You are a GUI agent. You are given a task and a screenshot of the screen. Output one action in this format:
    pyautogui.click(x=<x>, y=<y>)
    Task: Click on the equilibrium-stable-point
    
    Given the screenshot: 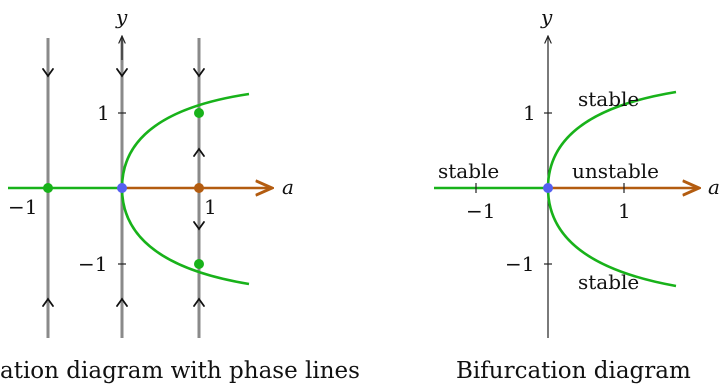 What is the action you would take?
    pyautogui.click(x=48, y=188)
    